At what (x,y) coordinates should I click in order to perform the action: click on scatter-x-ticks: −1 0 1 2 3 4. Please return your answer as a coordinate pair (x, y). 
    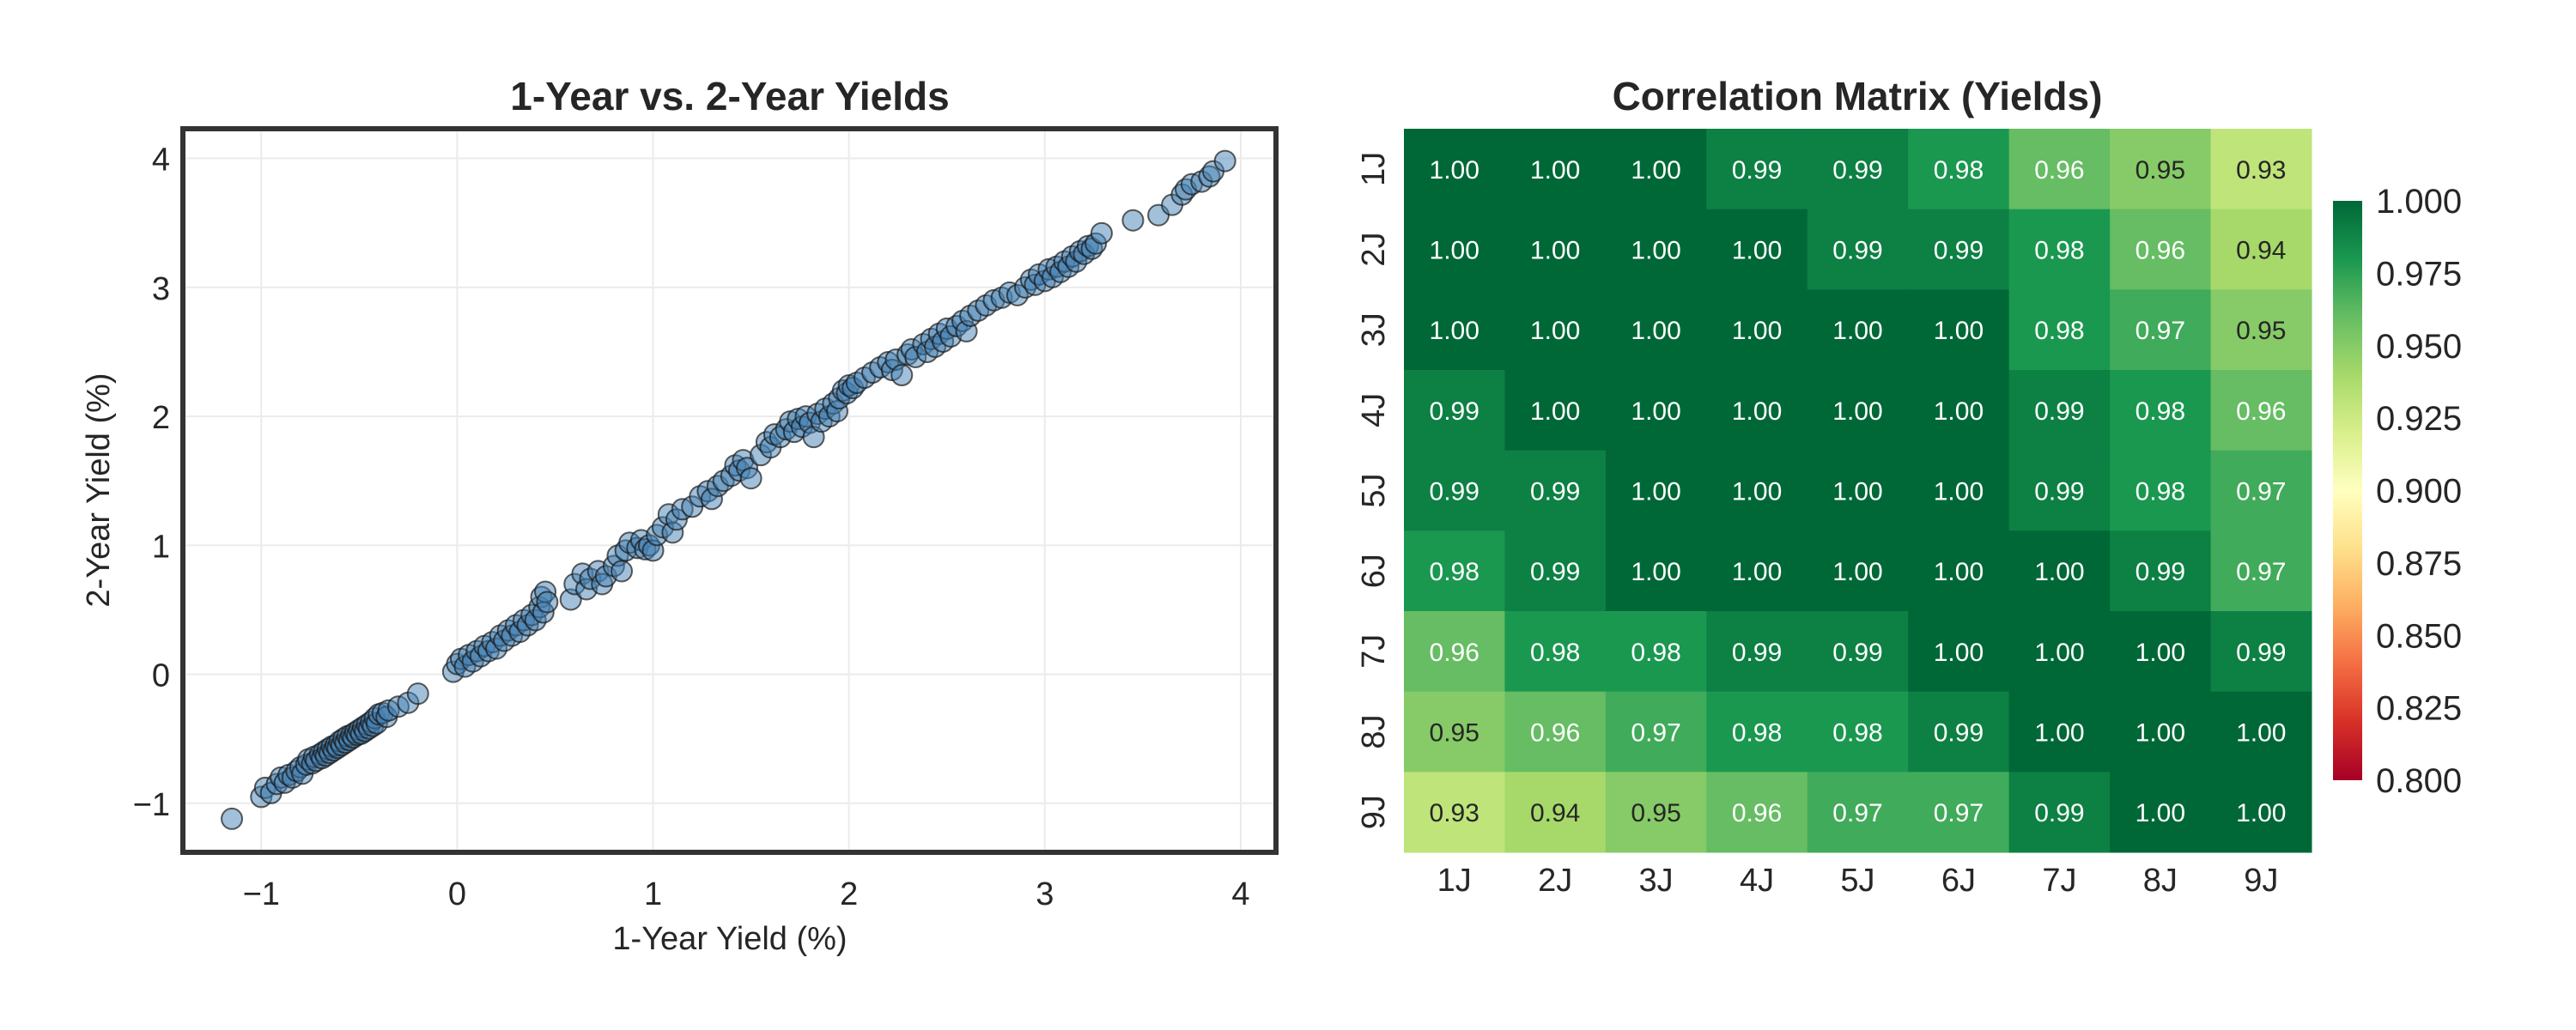
    Looking at the image, I should click on (746, 894).